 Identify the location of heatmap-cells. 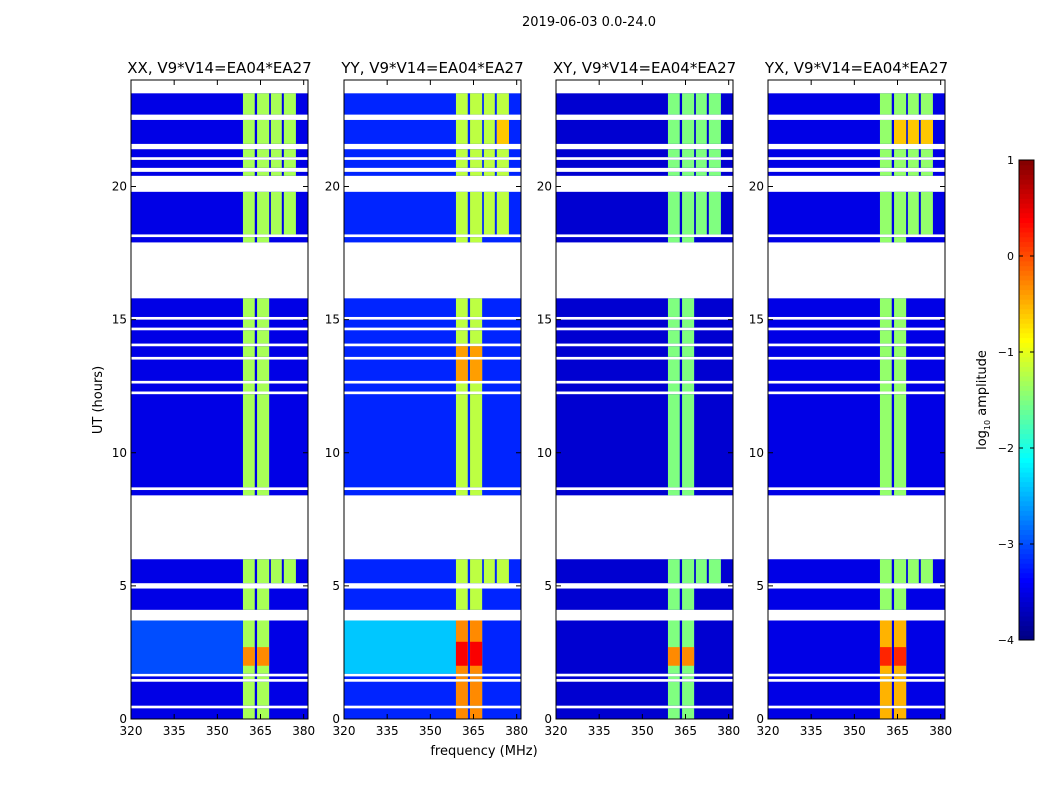
(219, 406).